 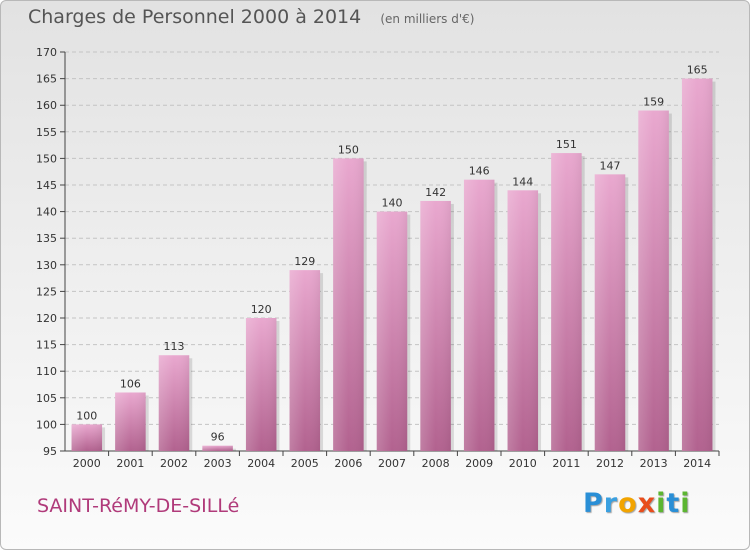 I want to click on x-tick-label: 2003, so click(x=218, y=463).